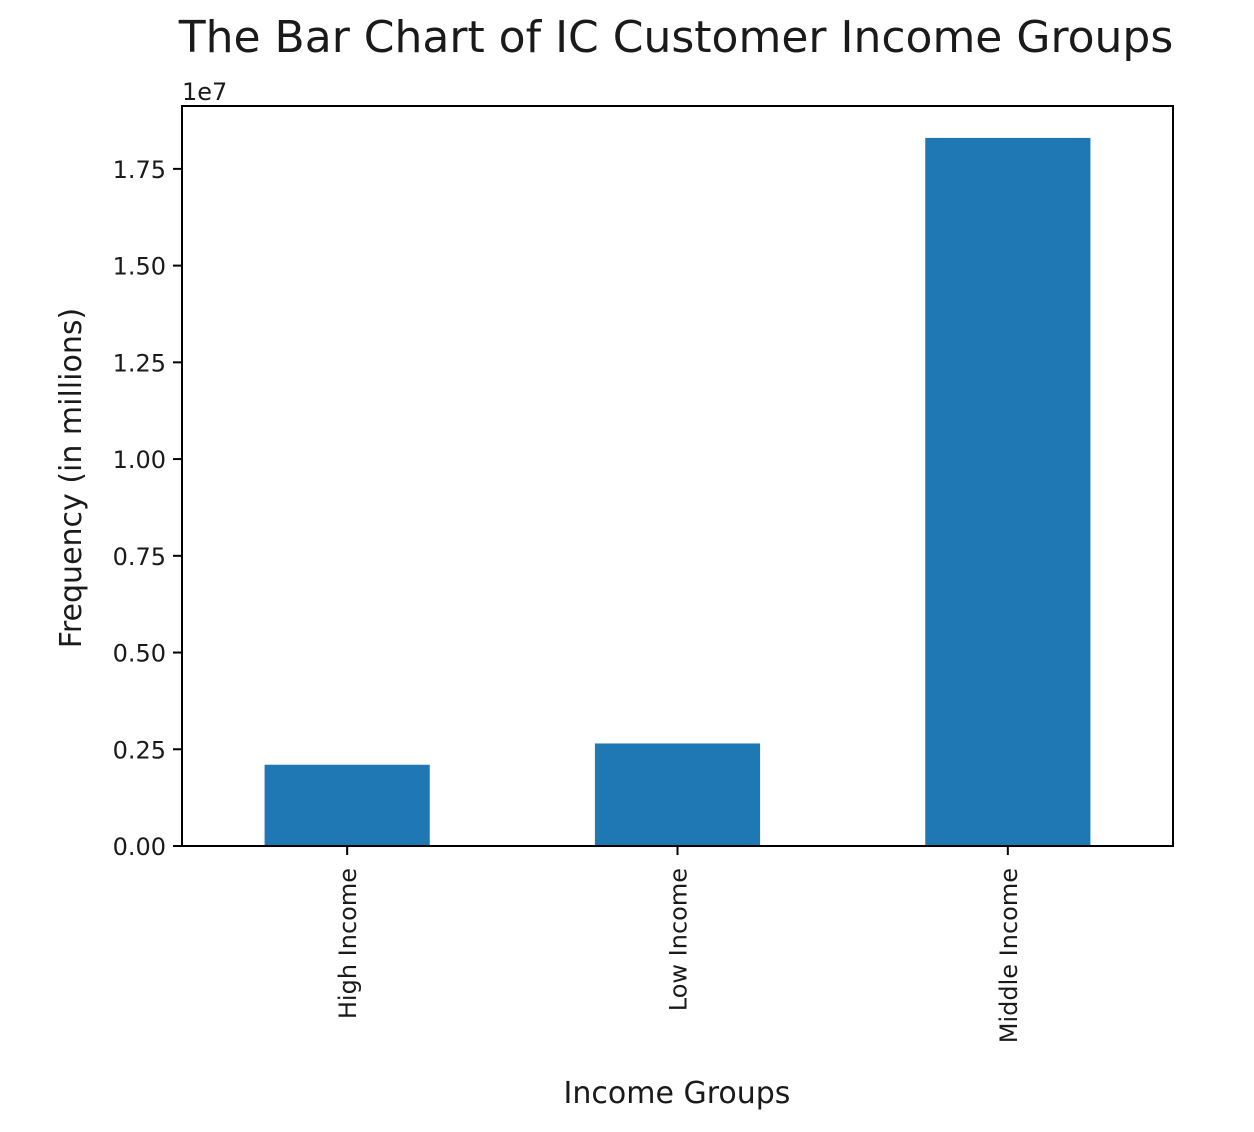 Image resolution: width=1254 pixels, height=1132 pixels. What do you see at coordinates (139, 847) in the screenshot?
I see `y-tick-label: 0.00` at bounding box center [139, 847].